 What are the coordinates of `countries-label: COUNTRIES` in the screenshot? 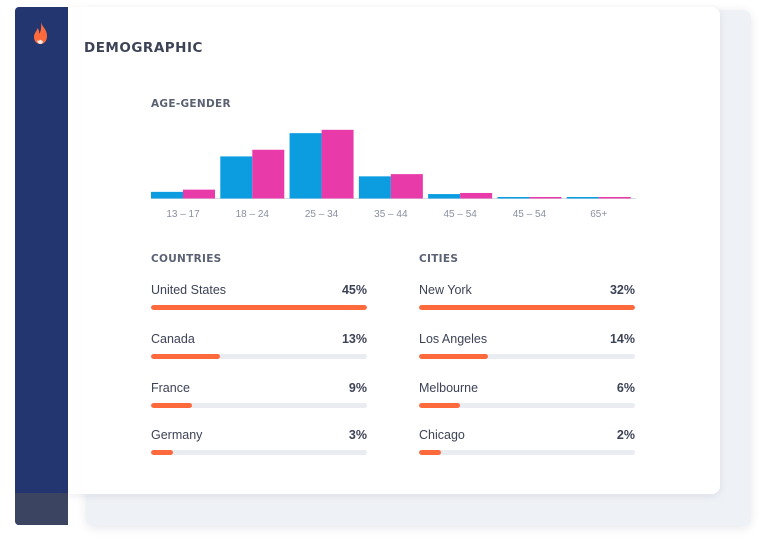 It's located at (186, 259).